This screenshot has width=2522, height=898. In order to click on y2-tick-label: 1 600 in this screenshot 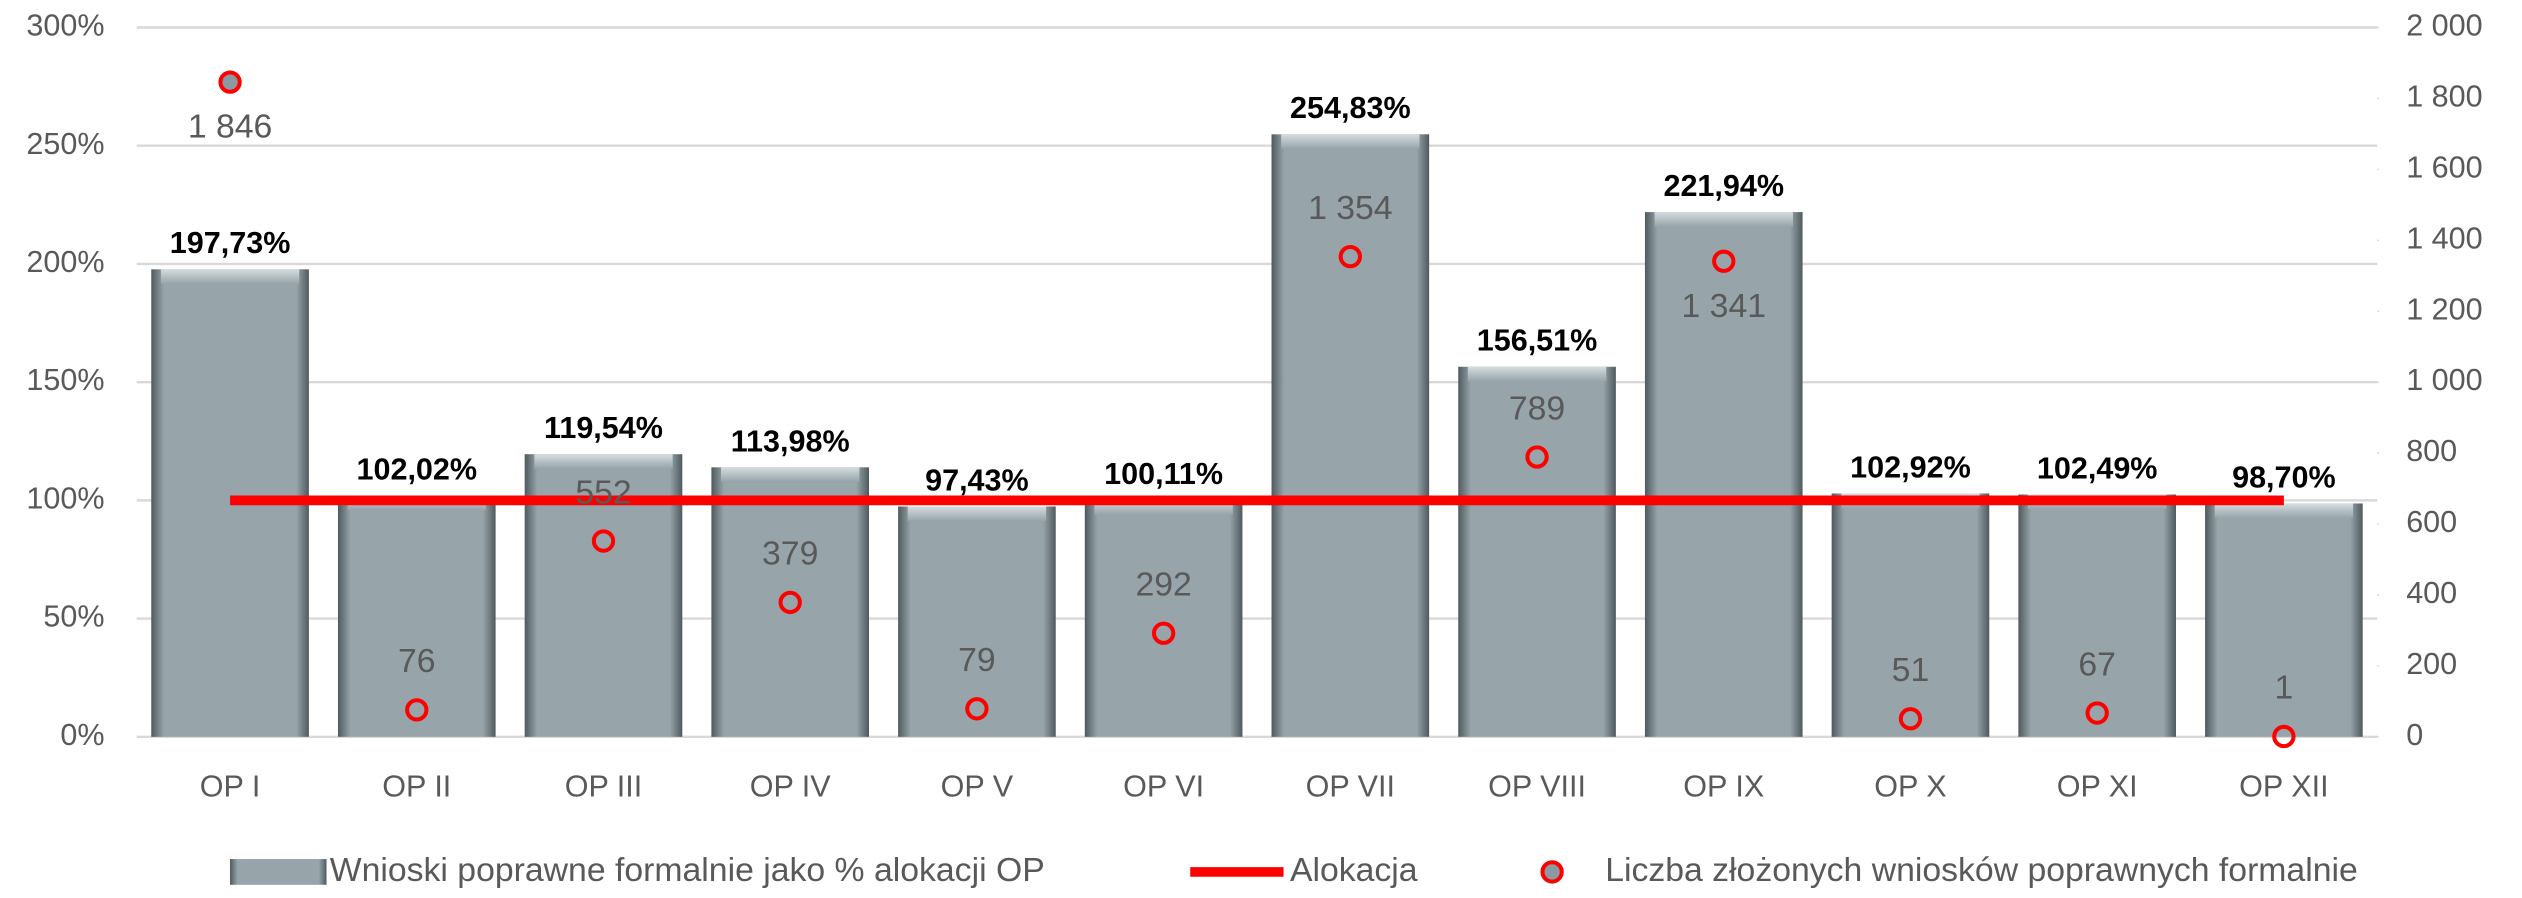, I will do `click(2444, 167)`.